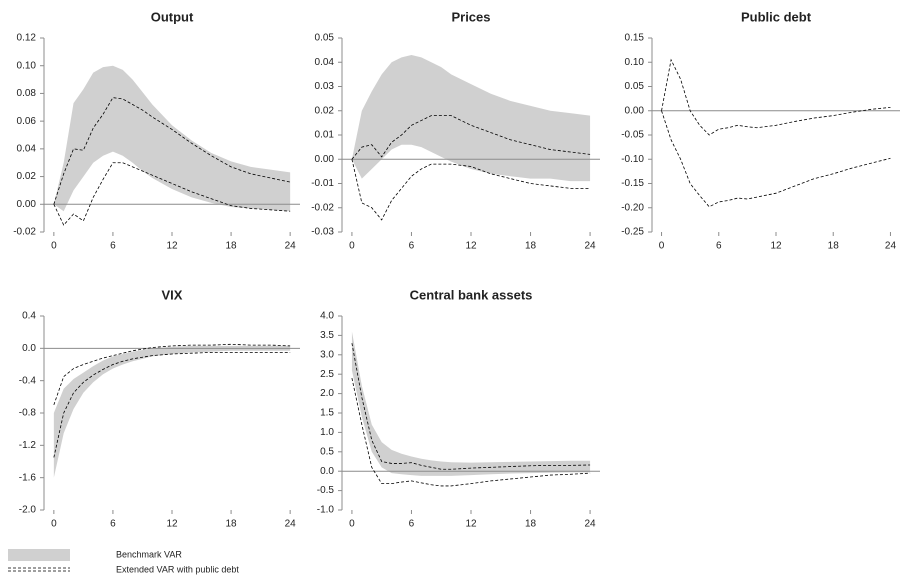 Image resolution: width=905 pixels, height=576 pixels. I want to click on y-tick-label: 0.01, so click(325, 135).